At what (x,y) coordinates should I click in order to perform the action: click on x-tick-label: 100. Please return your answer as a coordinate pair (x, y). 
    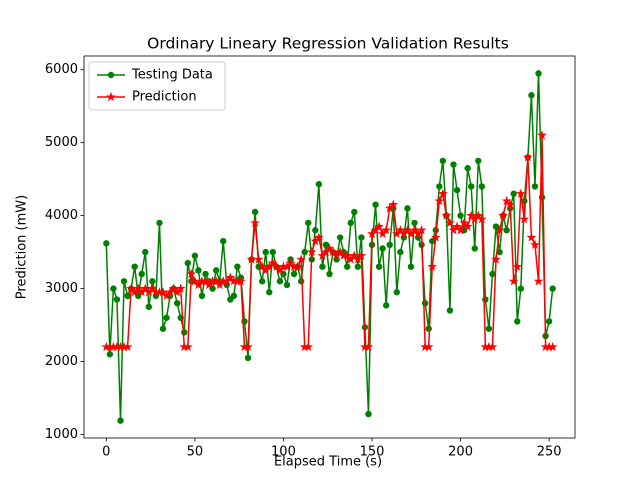
    Looking at the image, I should click on (283, 452).